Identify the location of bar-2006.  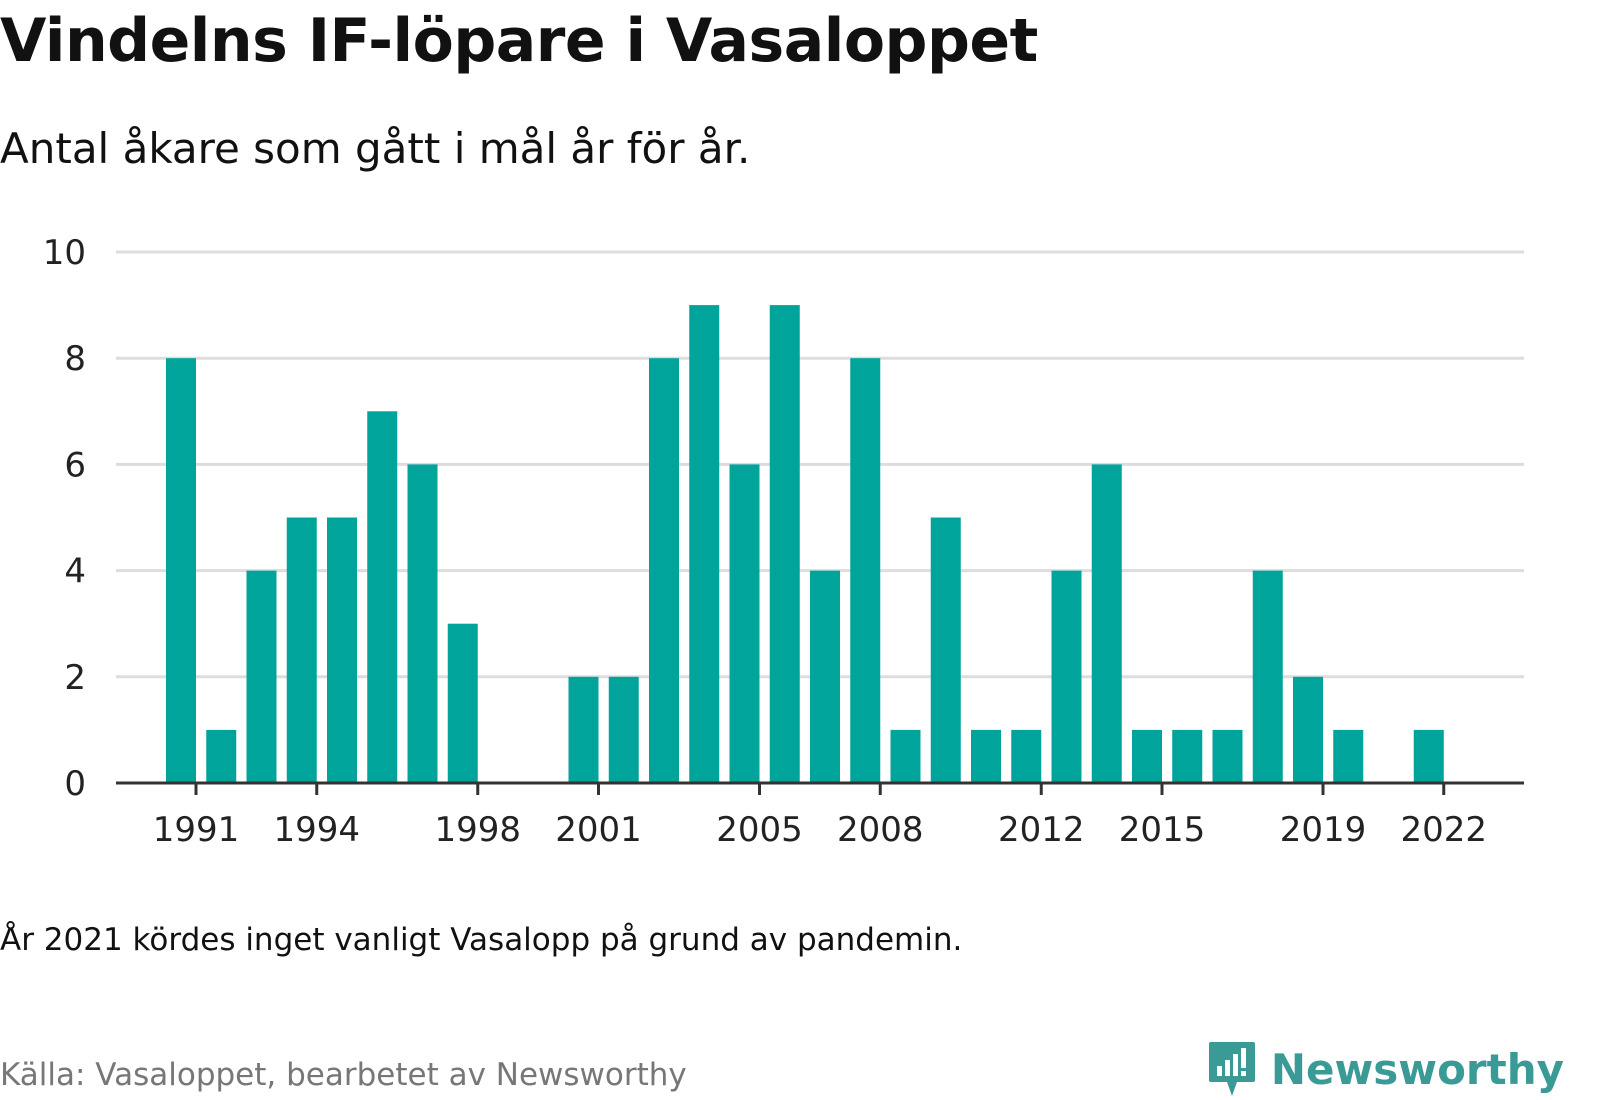
(784, 544).